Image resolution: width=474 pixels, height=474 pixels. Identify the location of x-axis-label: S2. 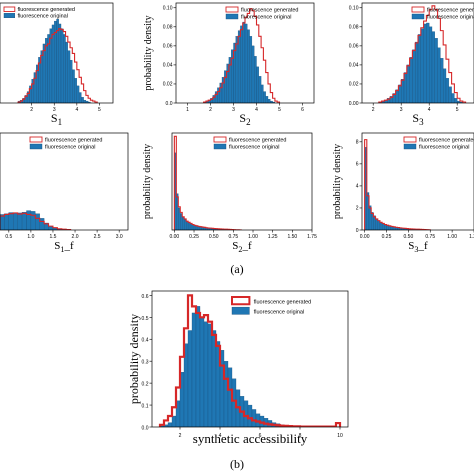
(244, 119).